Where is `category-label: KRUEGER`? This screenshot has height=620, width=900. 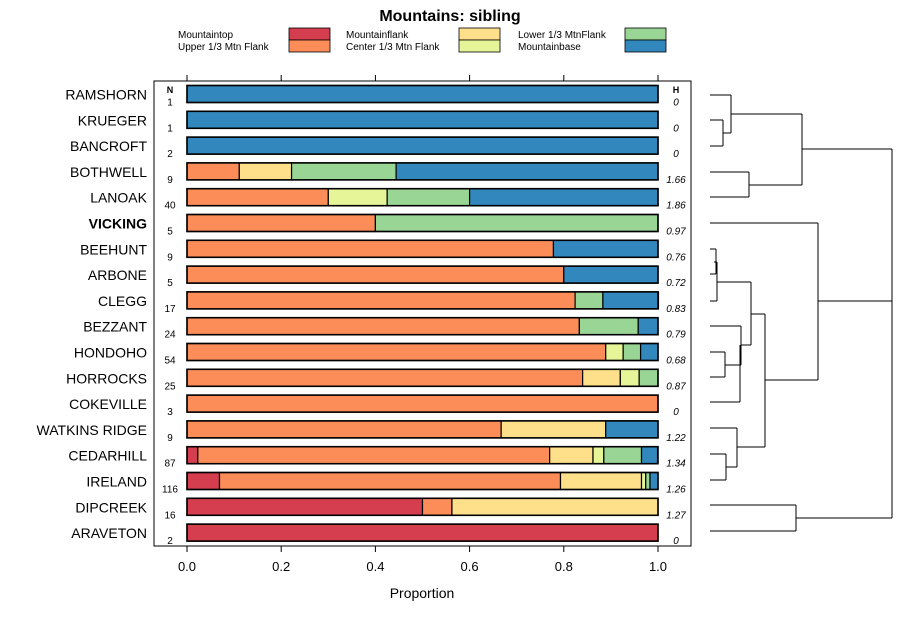 category-label: KRUEGER is located at coordinates (112, 120).